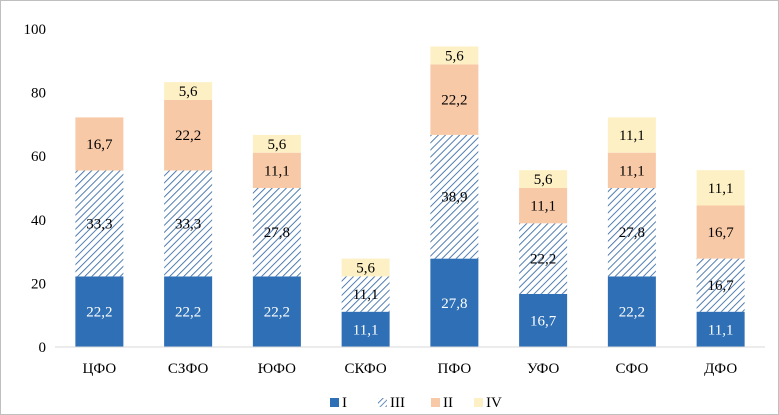 This screenshot has height=415, width=779. What do you see at coordinates (382, 402) in the screenshot?
I see `legend-swatch-iii` at bounding box center [382, 402].